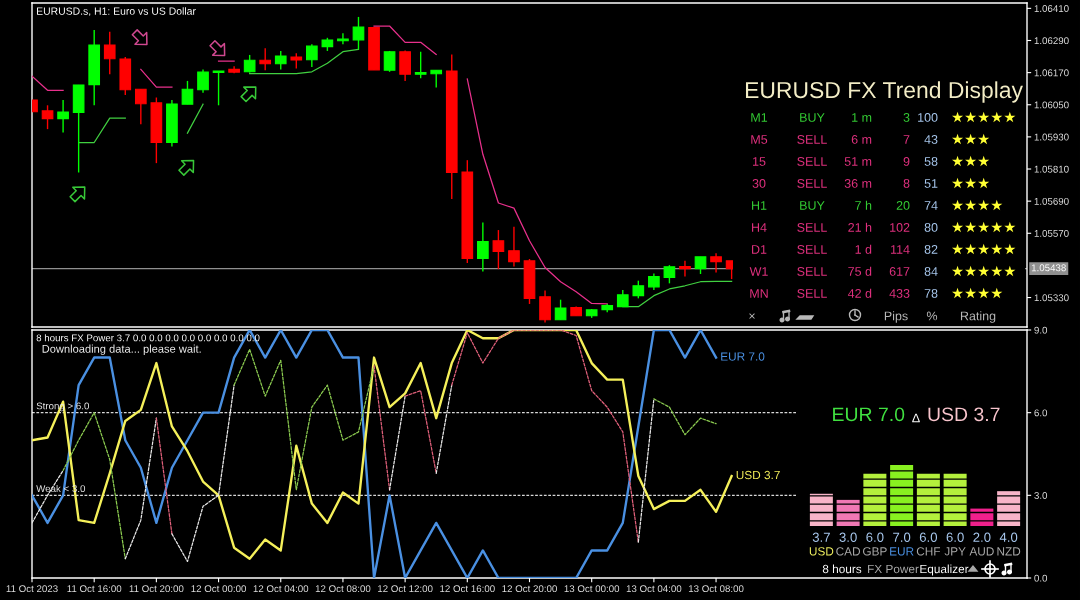 Image resolution: width=1080 pixels, height=600 pixels. What do you see at coordinates (821, 537) in the screenshot?
I see `data-label: 3.7` at bounding box center [821, 537].